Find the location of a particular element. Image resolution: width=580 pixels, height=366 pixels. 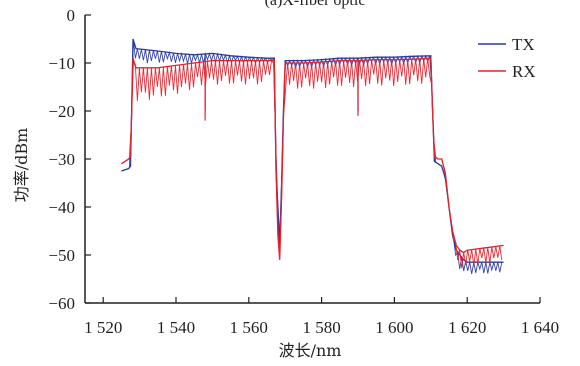

legend-label-rx: RX is located at coordinates (524, 71).